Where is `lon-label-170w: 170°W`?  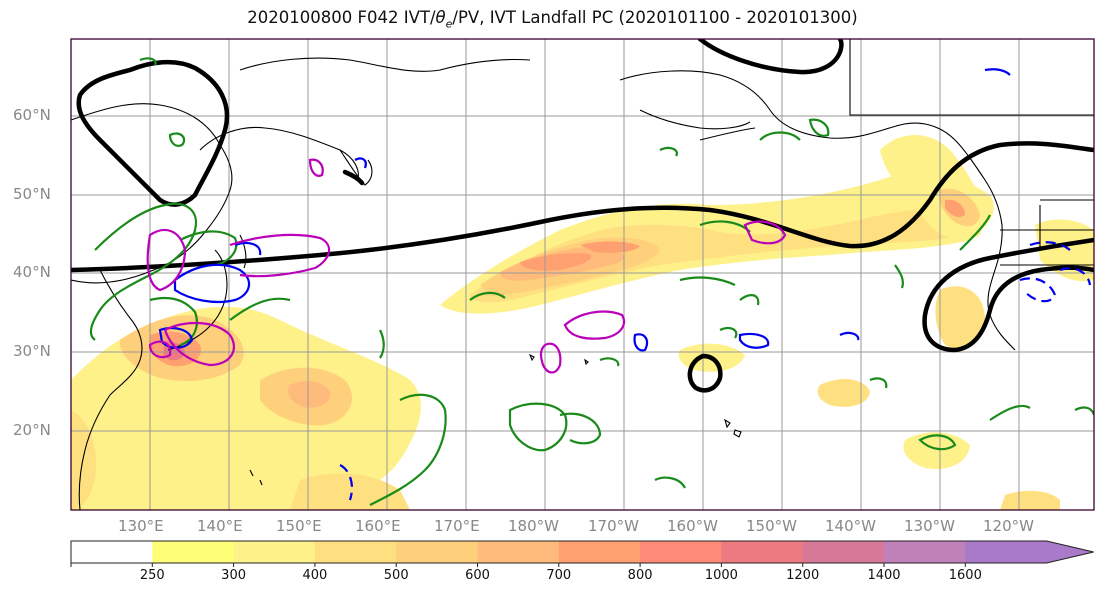 lon-label-170w: 170°W is located at coordinates (613, 526).